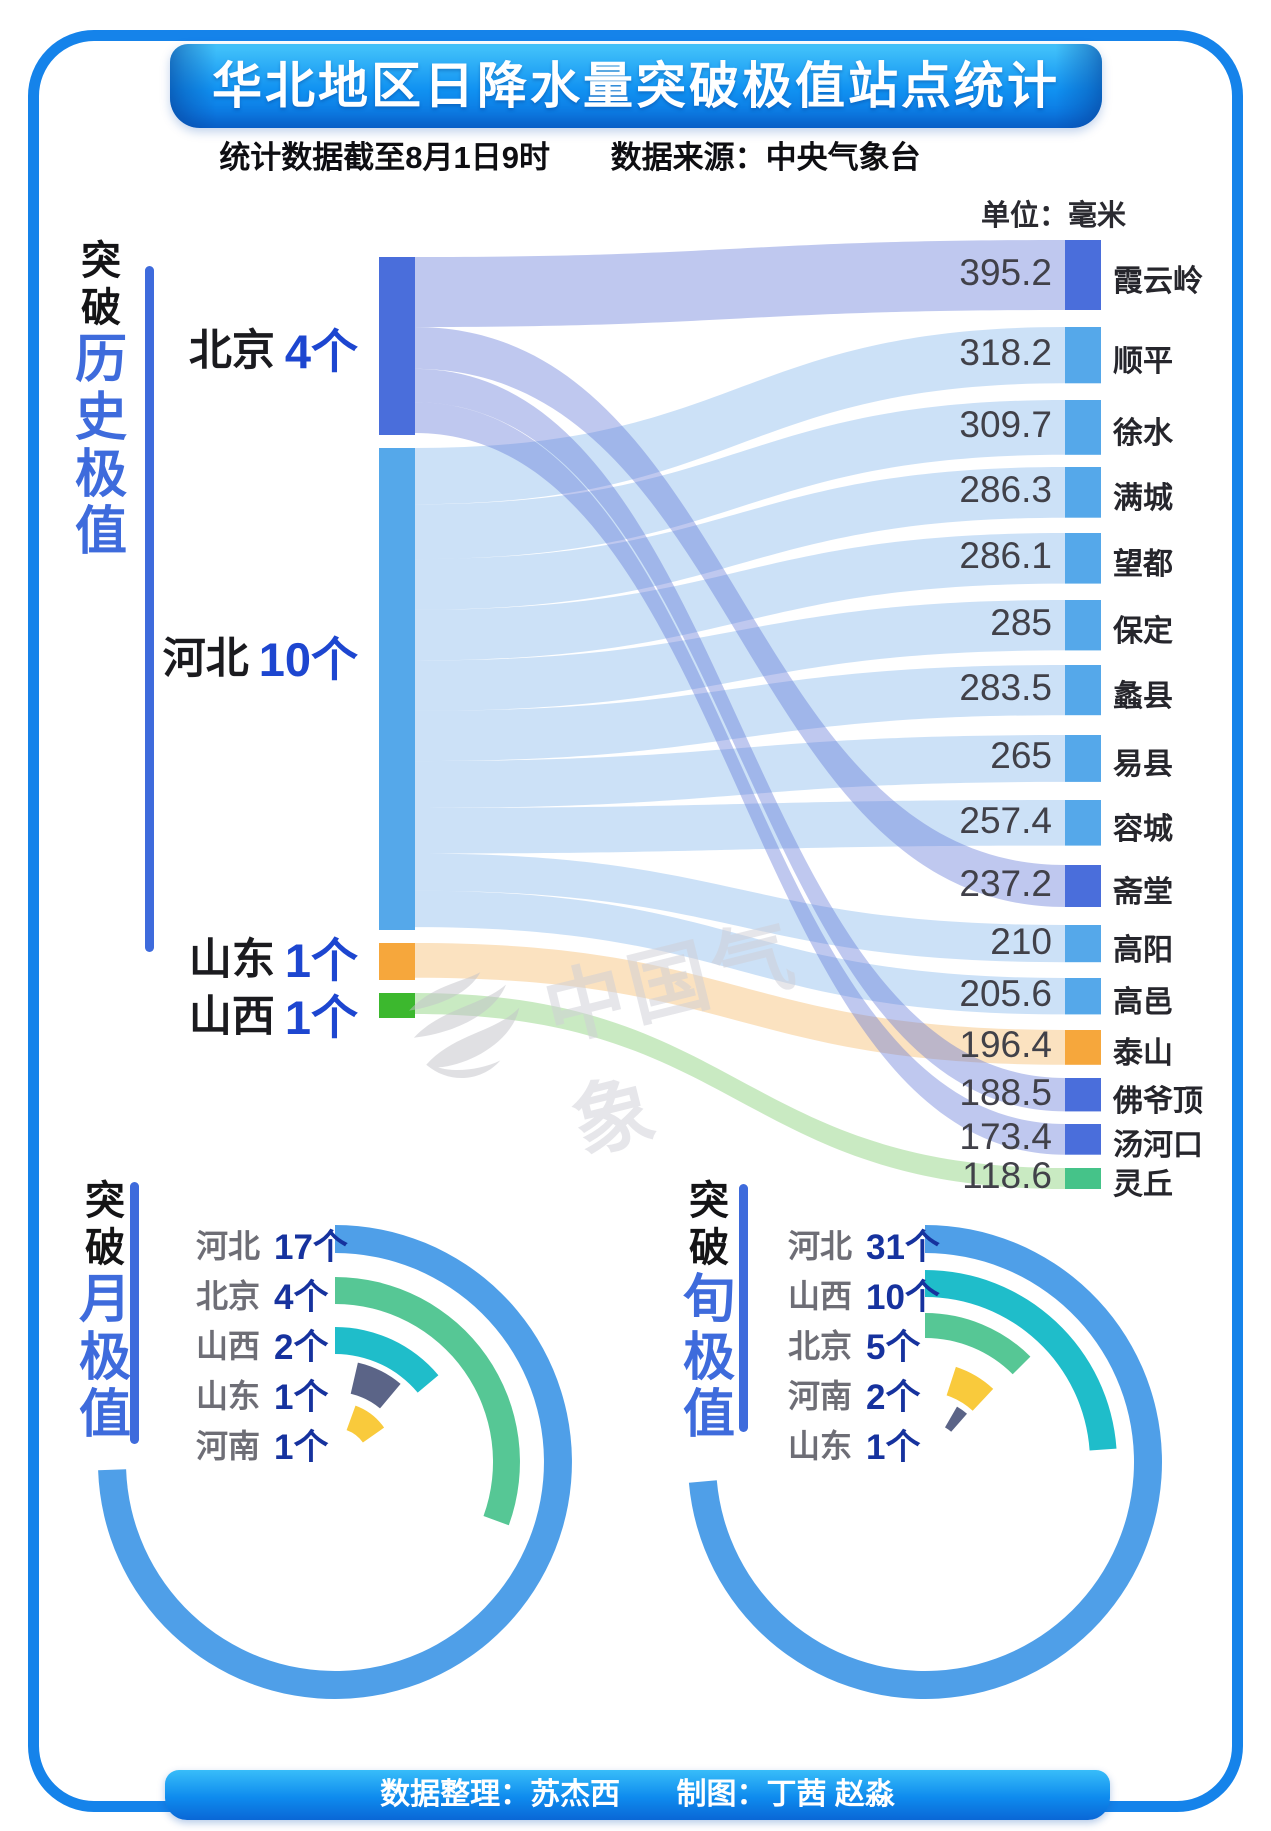  I want to click on station-name: 灵丘, so click(1143, 1184).